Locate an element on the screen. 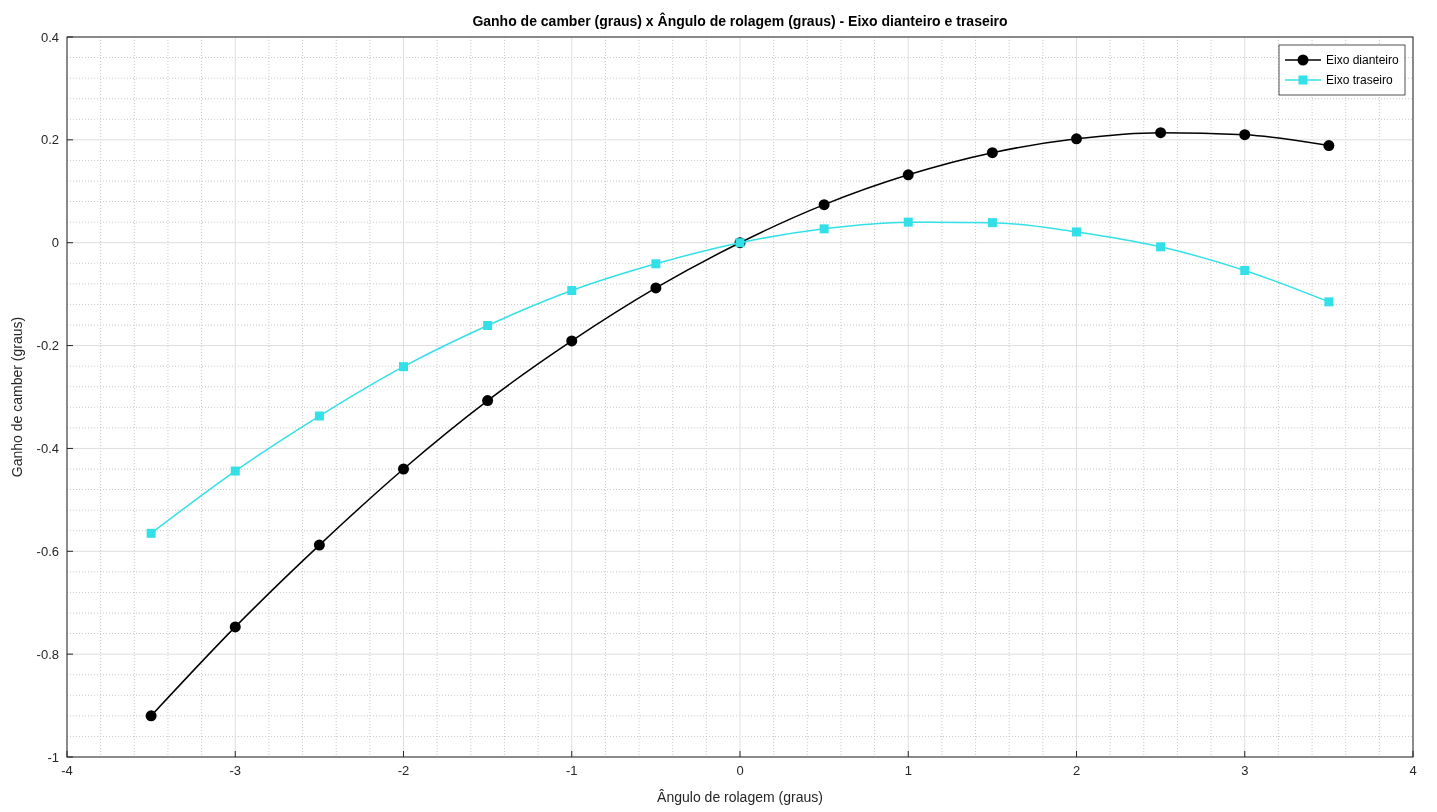  legend-label: Eixo traseiro is located at coordinates (1360, 80).